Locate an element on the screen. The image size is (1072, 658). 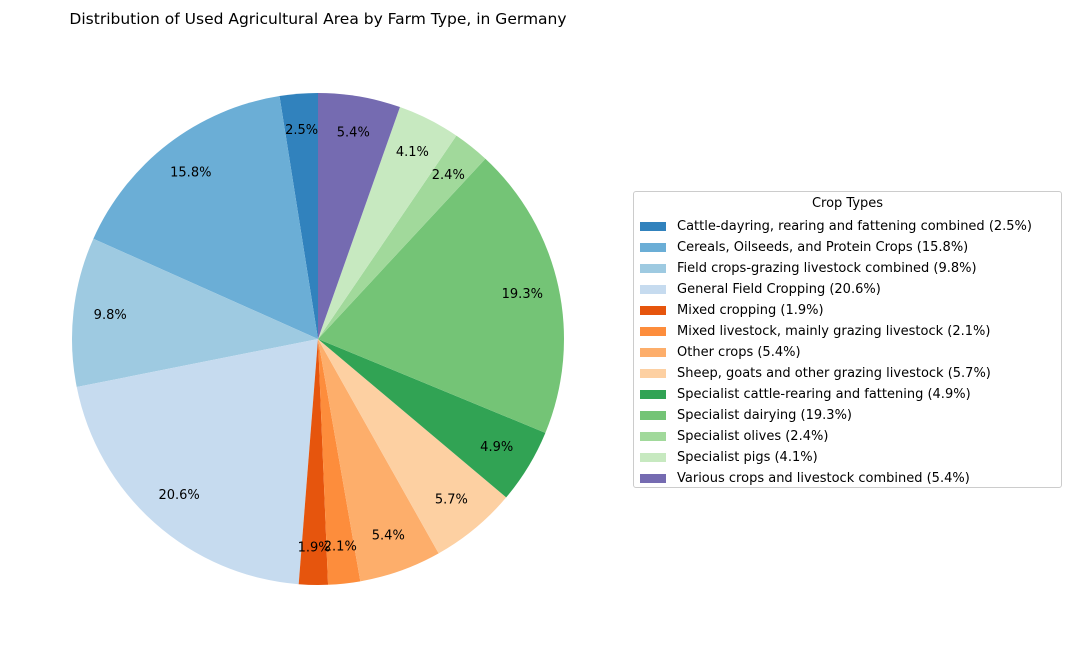
legend-item: Specialist dairying (19.3%) is located at coordinates (836, 415).